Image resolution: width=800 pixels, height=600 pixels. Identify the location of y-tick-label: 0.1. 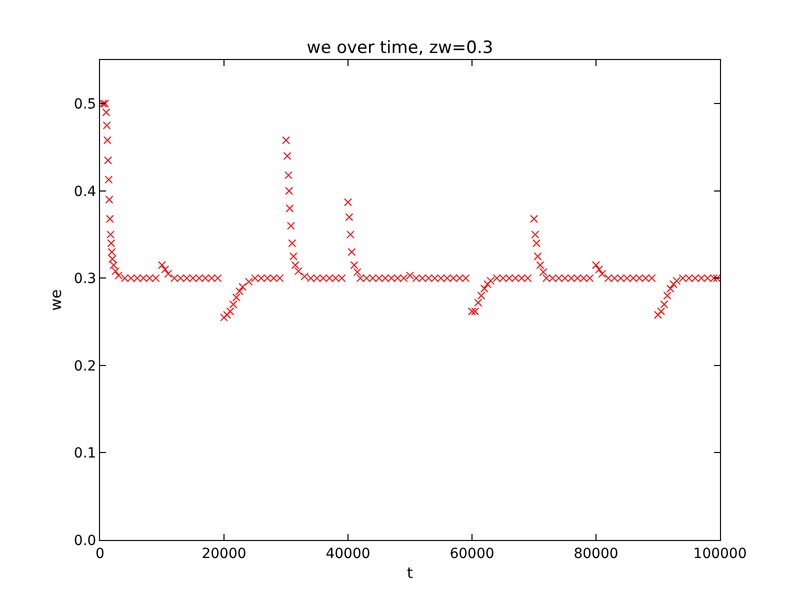
(85, 454).